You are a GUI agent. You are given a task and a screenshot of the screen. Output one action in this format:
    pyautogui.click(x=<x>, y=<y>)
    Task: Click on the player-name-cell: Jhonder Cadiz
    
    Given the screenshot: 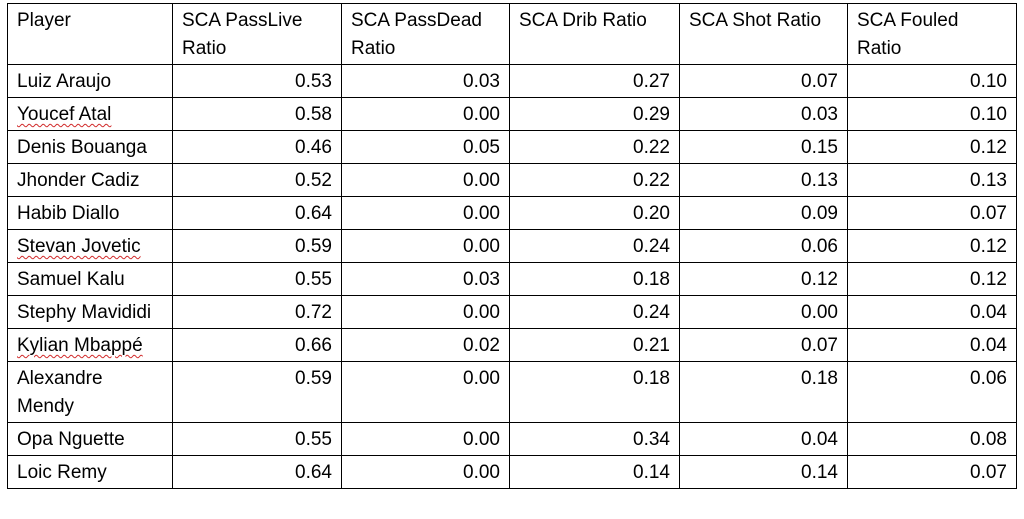 What is the action you would take?
    pyautogui.click(x=90, y=180)
    